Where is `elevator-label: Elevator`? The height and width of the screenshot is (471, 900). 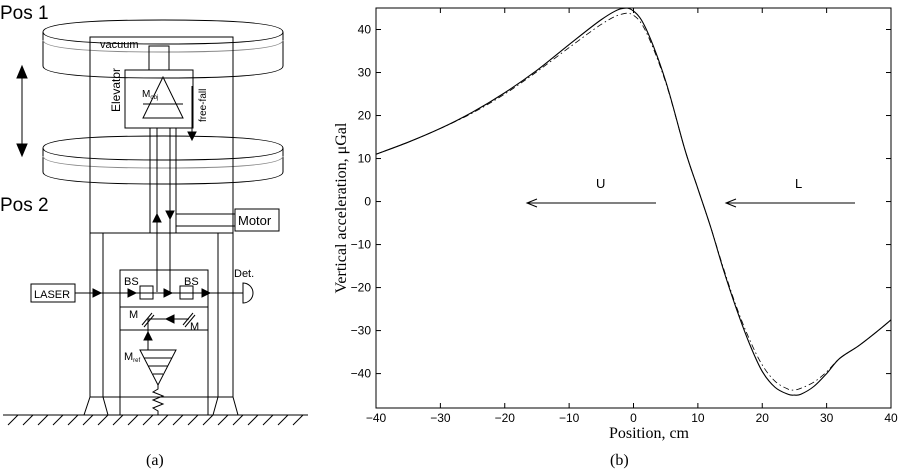
elevator-label: Elevator is located at coordinates (116, 90).